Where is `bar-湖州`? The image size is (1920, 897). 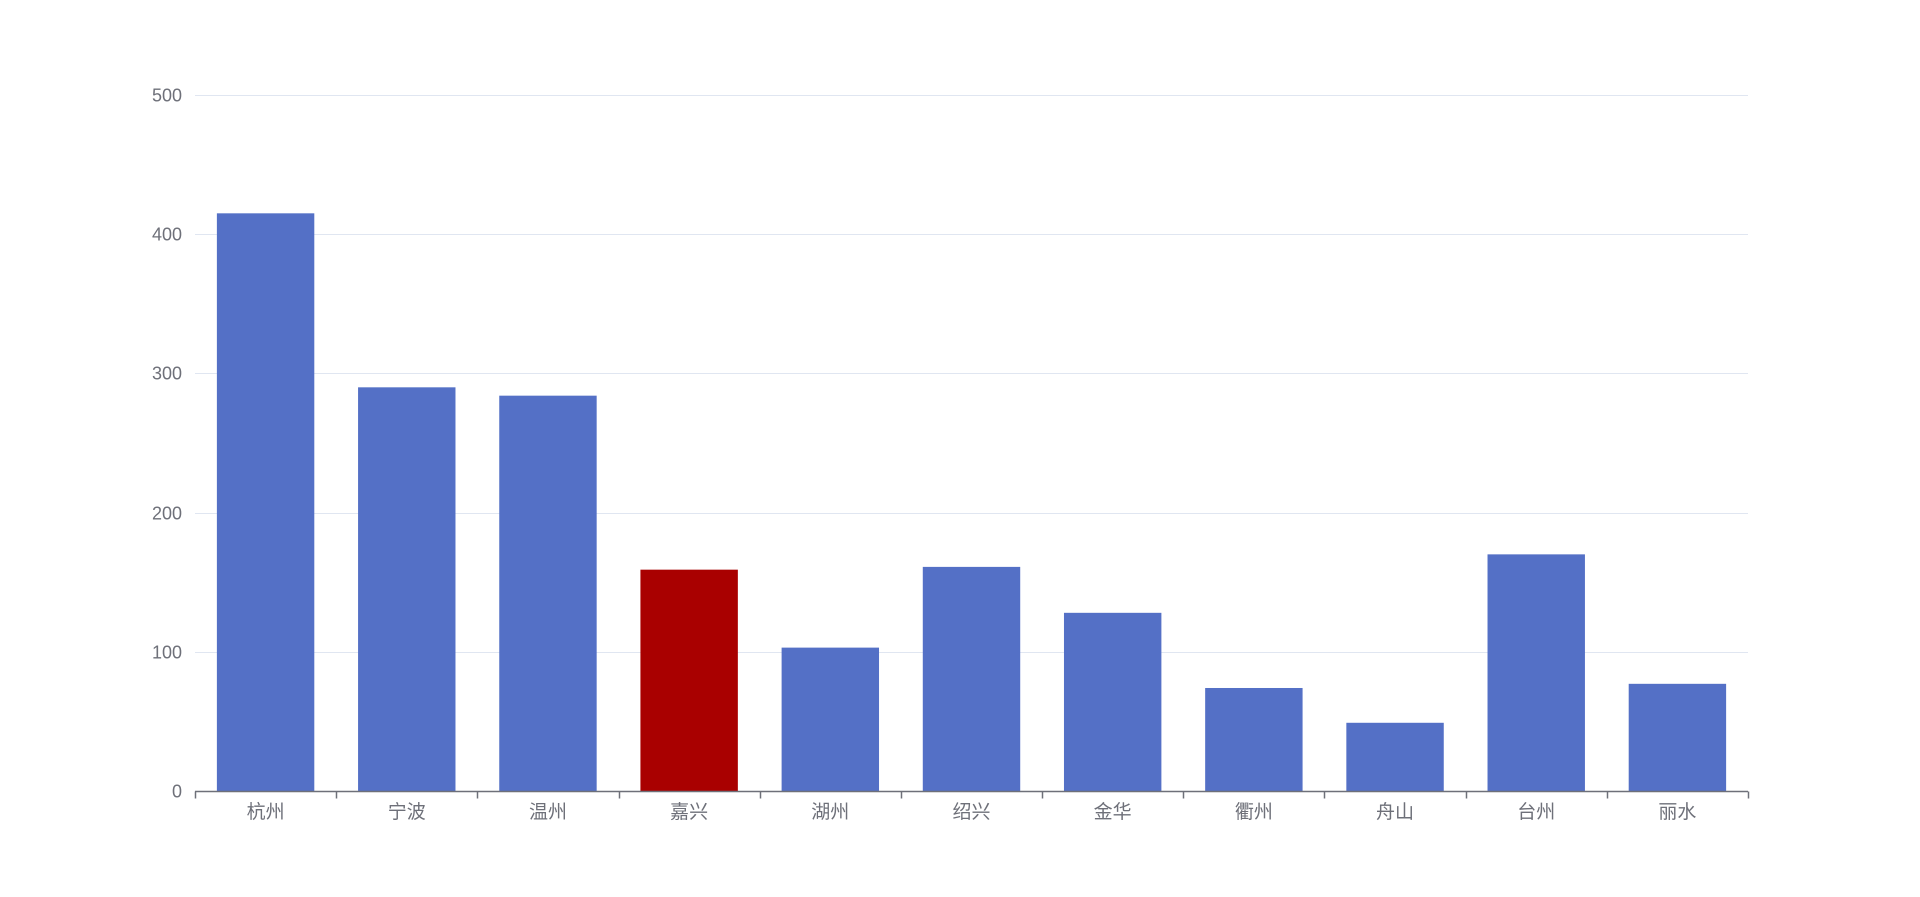
bar-湖州 is located at coordinates (830, 719).